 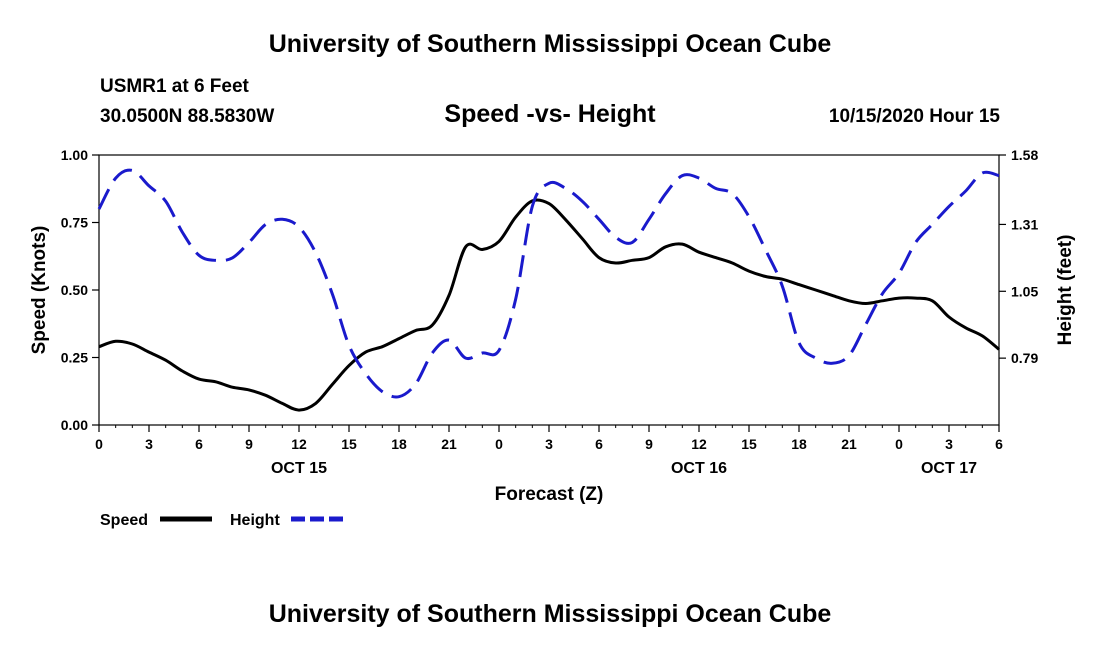 I want to click on left-tick-label: 1.00, so click(x=74, y=155).